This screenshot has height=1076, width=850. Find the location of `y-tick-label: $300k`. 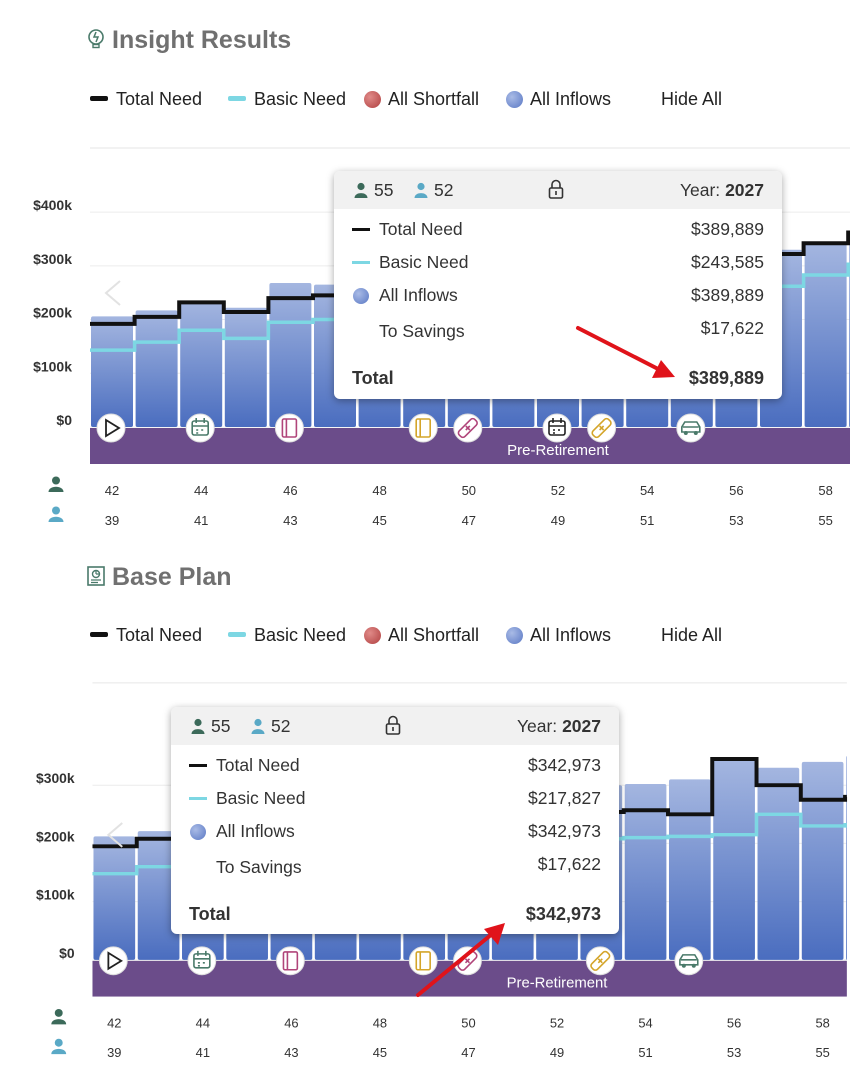

y-tick-label: $300k is located at coordinates (55, 778).